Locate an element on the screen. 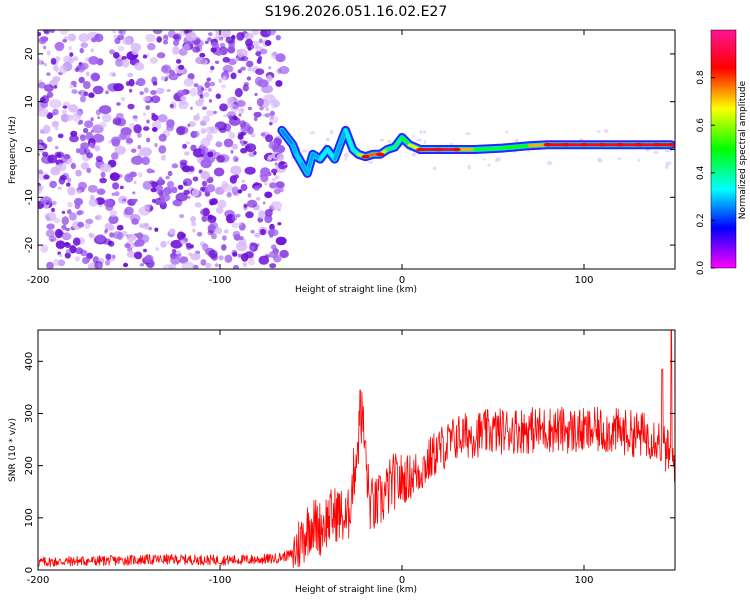 The height and width of the screenshot is (600, 750). colorbar-tick-label: 0.6 is located at coordinates (701, 125).